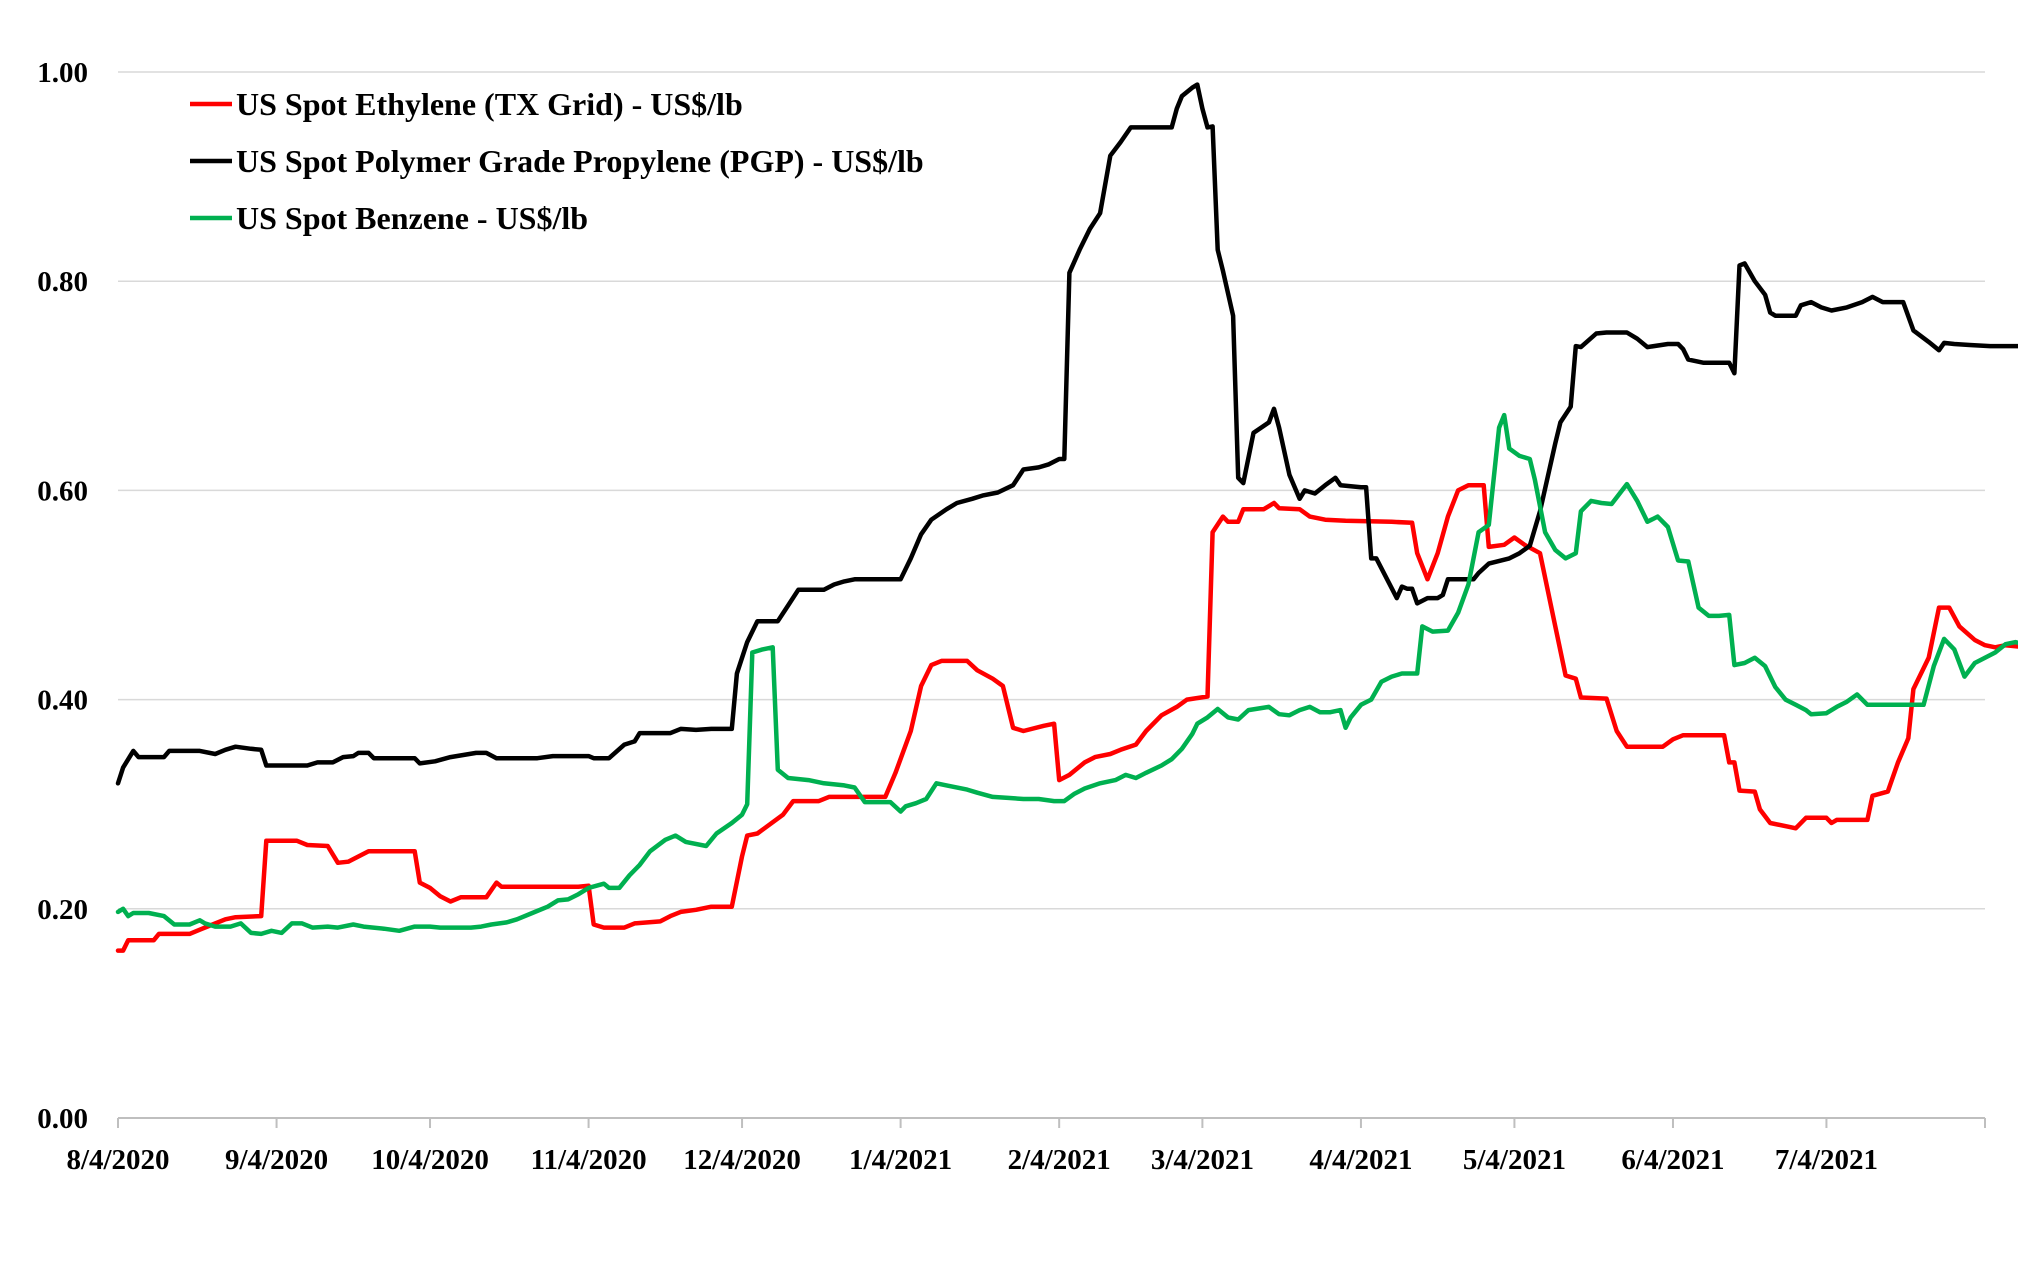 The image size is (2018, 1276). Describe the element at coordinates (62, 282) in the screenshot. I see `y-tick-label: 0.80` at that location.